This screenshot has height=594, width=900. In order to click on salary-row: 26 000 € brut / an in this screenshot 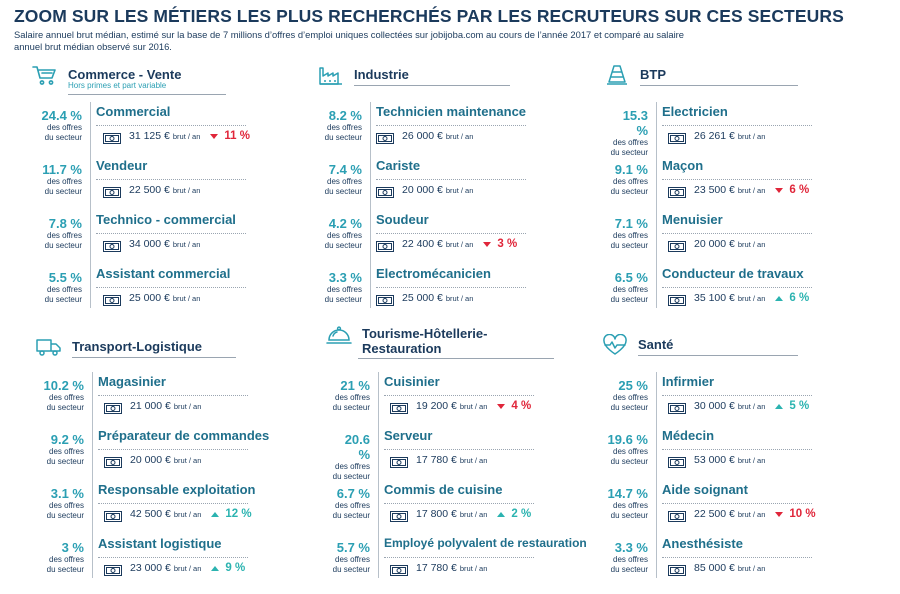, I will do `click(424, 137)`.